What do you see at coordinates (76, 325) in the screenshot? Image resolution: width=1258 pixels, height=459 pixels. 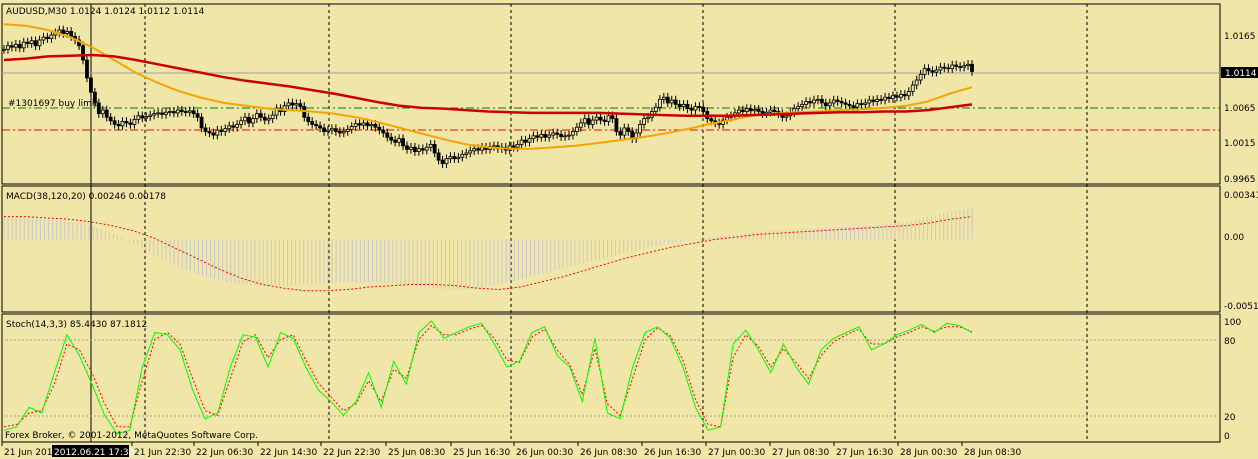 I see `stoch-pane-header: Stoch(14,3,3) 85.4430 87.1812` at bounding box center [76, 325].